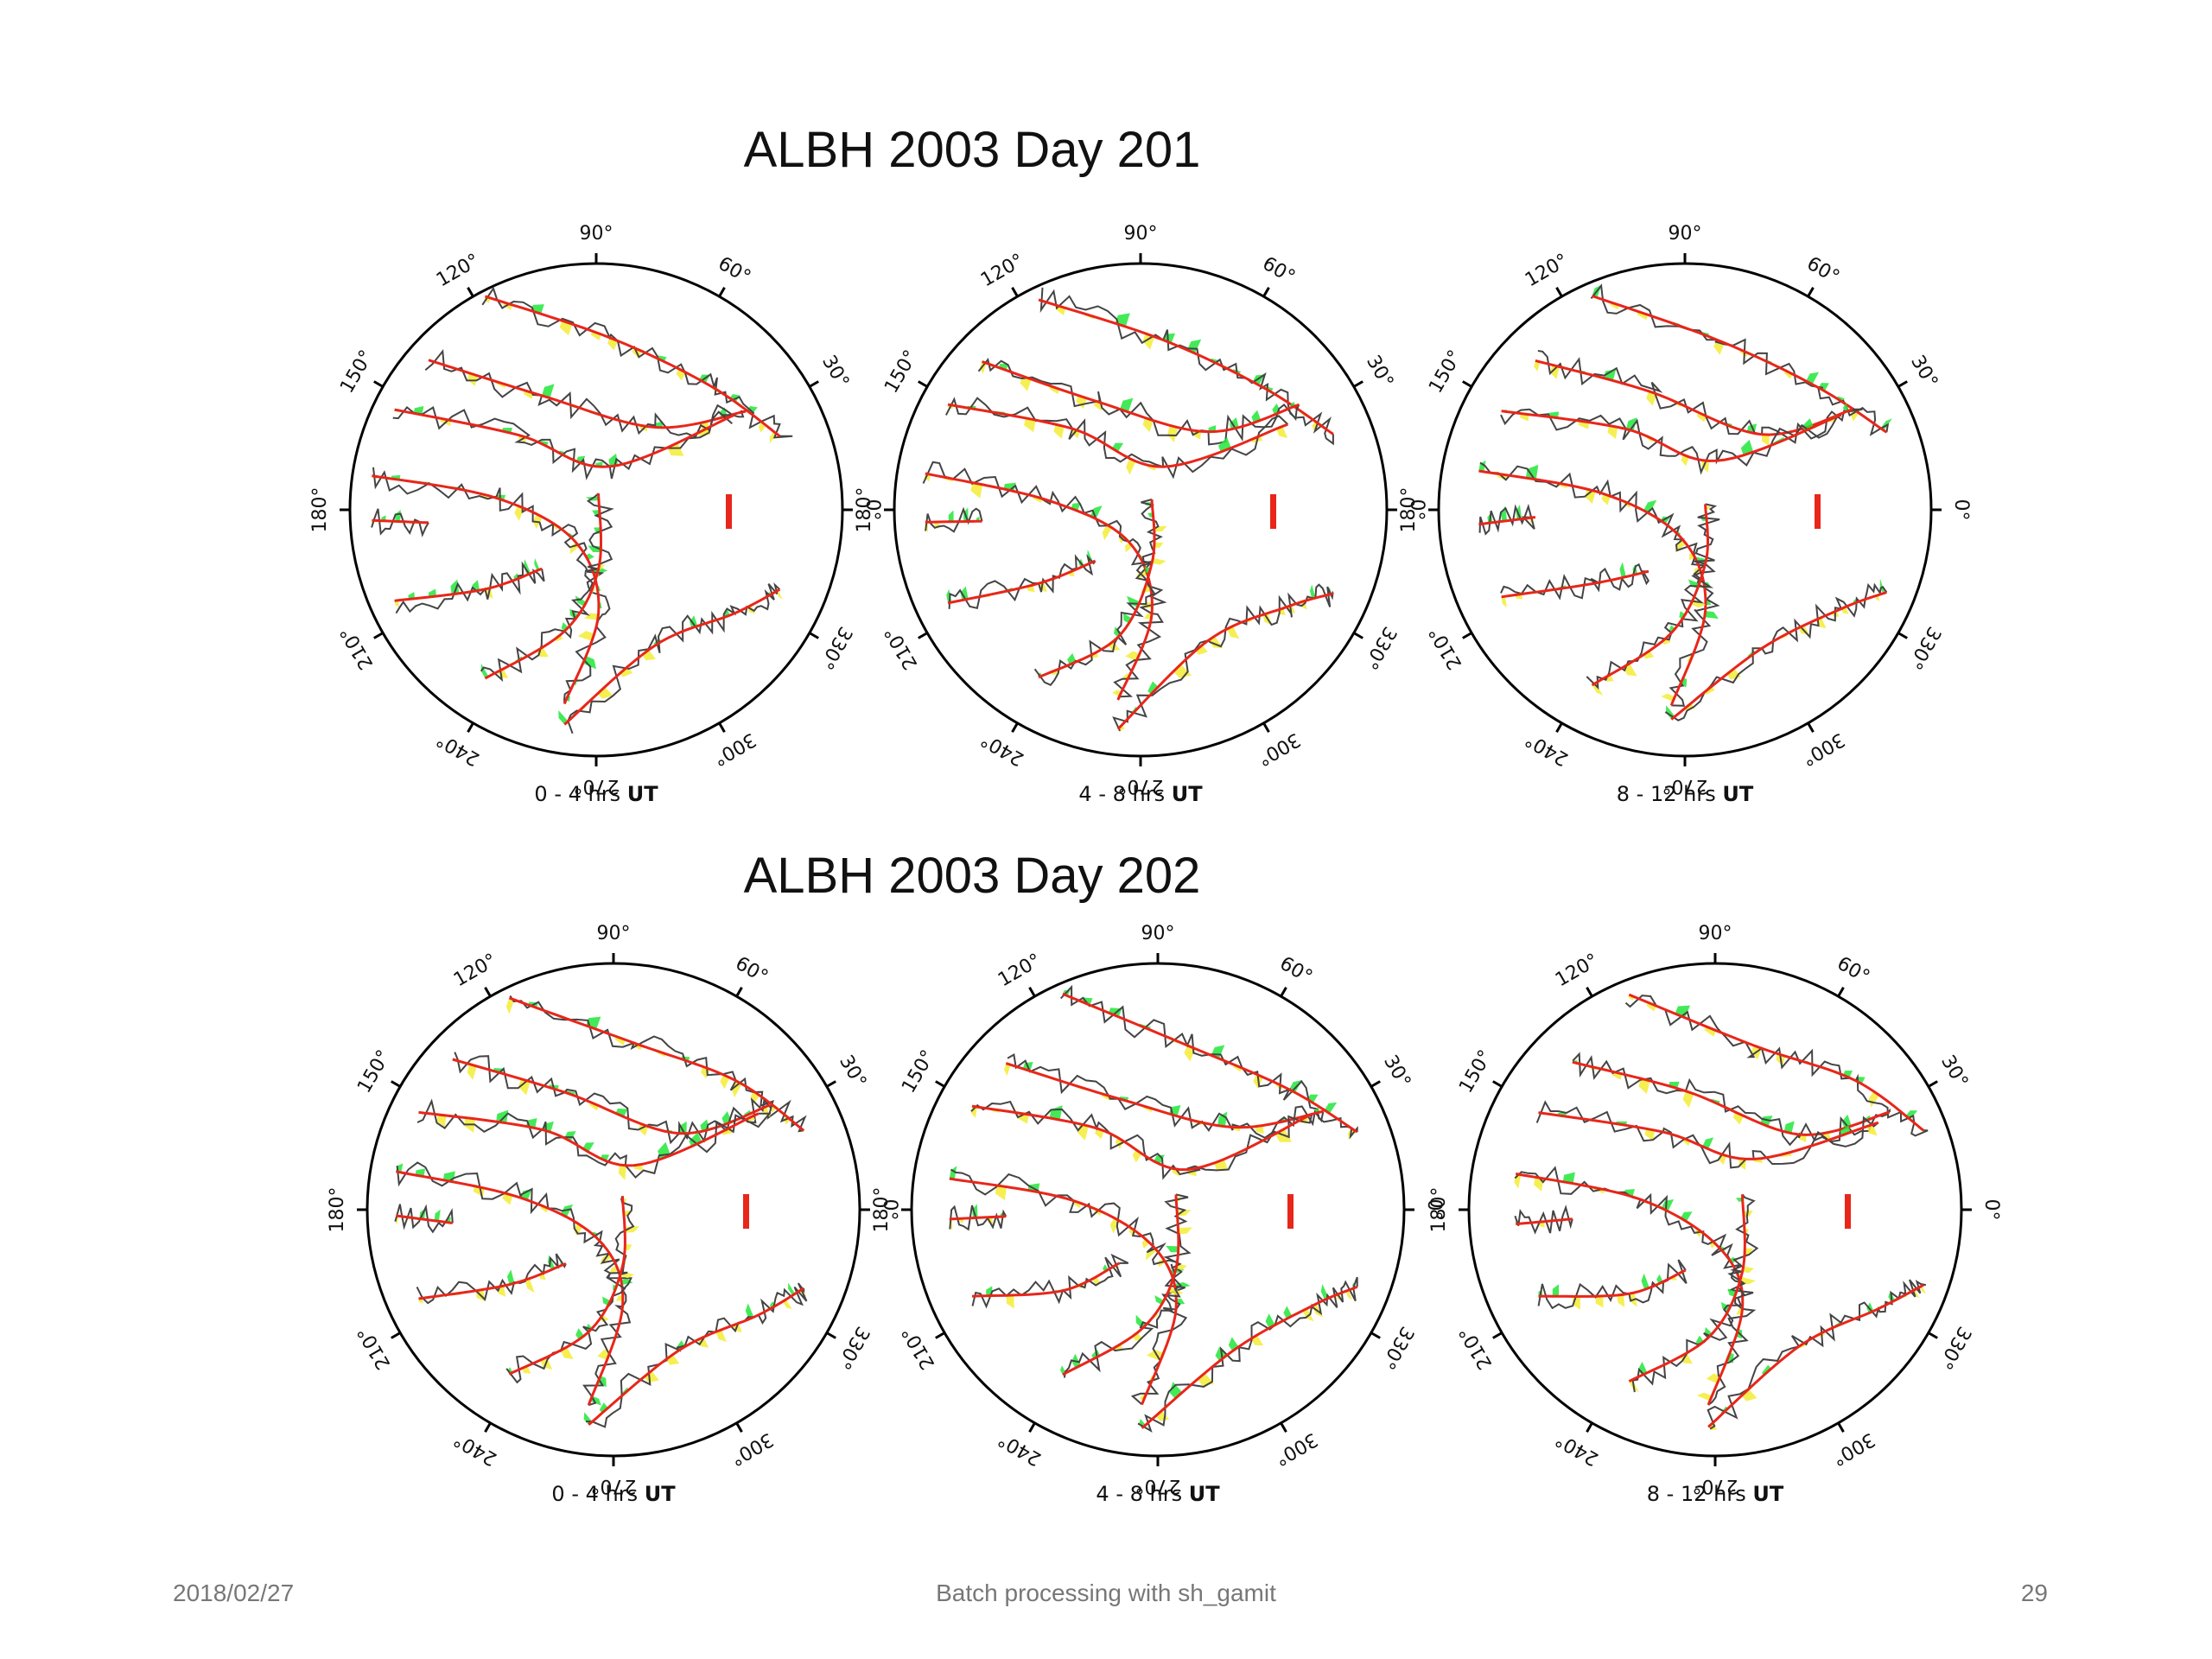 This screenshot has height=1659, width=2212. What do you see at coordinates (1715, 933) in the screenshot?
I see `azimuth-label: 90°` at bounding box center [1715, 933].